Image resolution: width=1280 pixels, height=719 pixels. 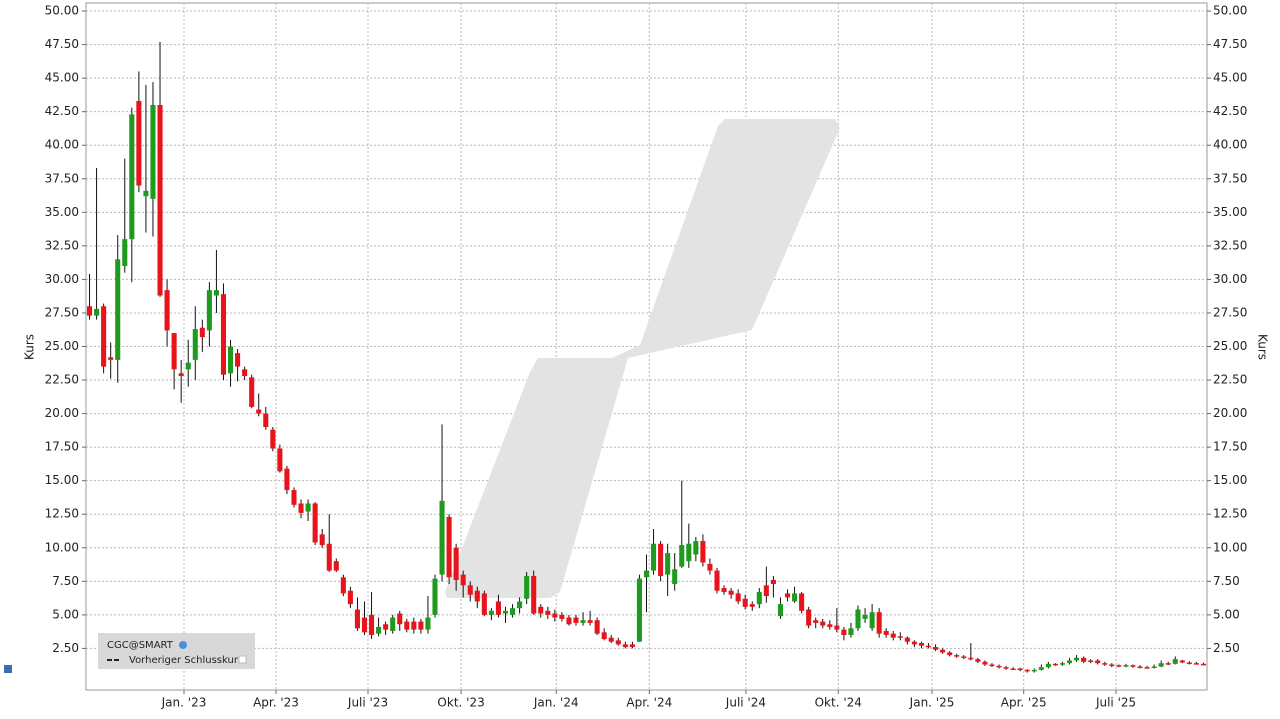 What do you see at coordinates (62, 447) in the screenshot?
I see `y-tick-label: 17.50` at bounding box center [62, 447].